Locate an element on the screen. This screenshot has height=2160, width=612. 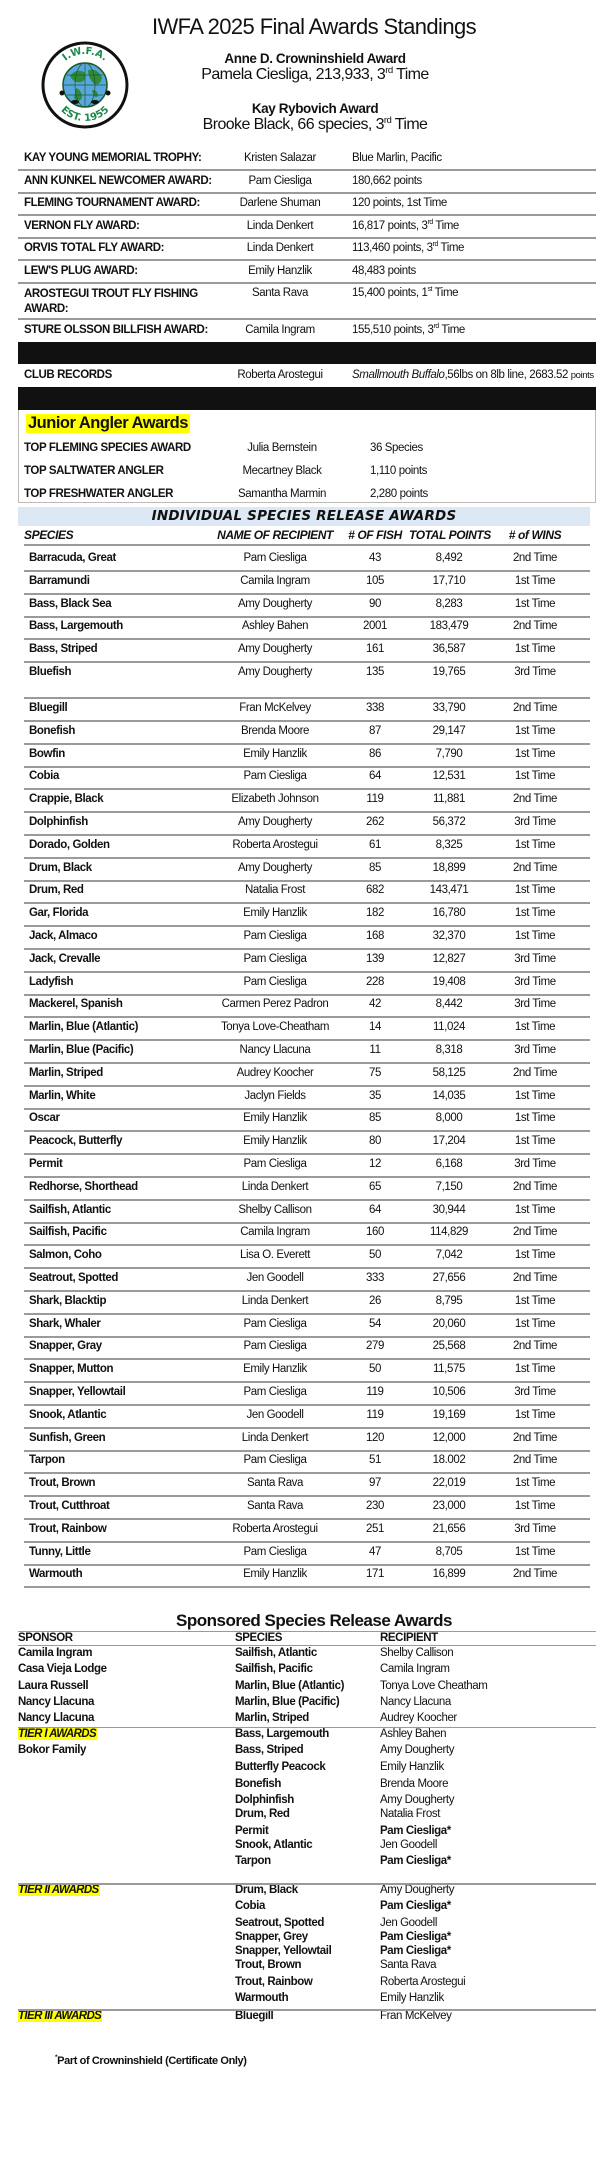
iwfa-logo: I.W.F.A. EST. 1955 is located at coordinates (85, 85).